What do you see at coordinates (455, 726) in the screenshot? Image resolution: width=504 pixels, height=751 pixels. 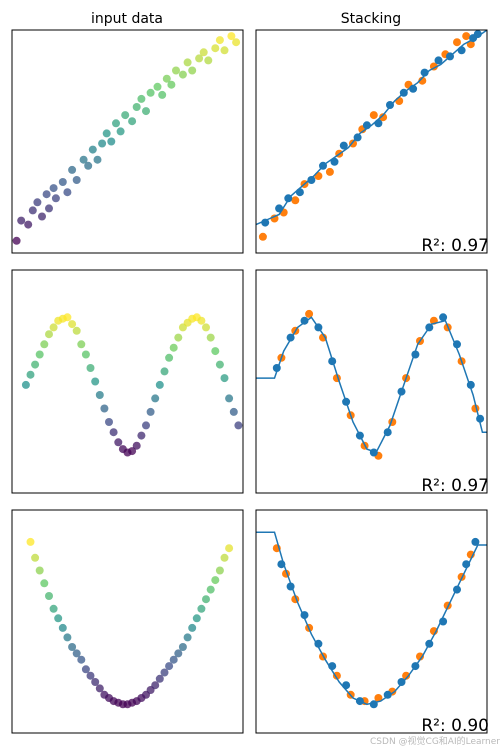 I see `r2-score: R²: 0.90` at bounding box center [455, 726].